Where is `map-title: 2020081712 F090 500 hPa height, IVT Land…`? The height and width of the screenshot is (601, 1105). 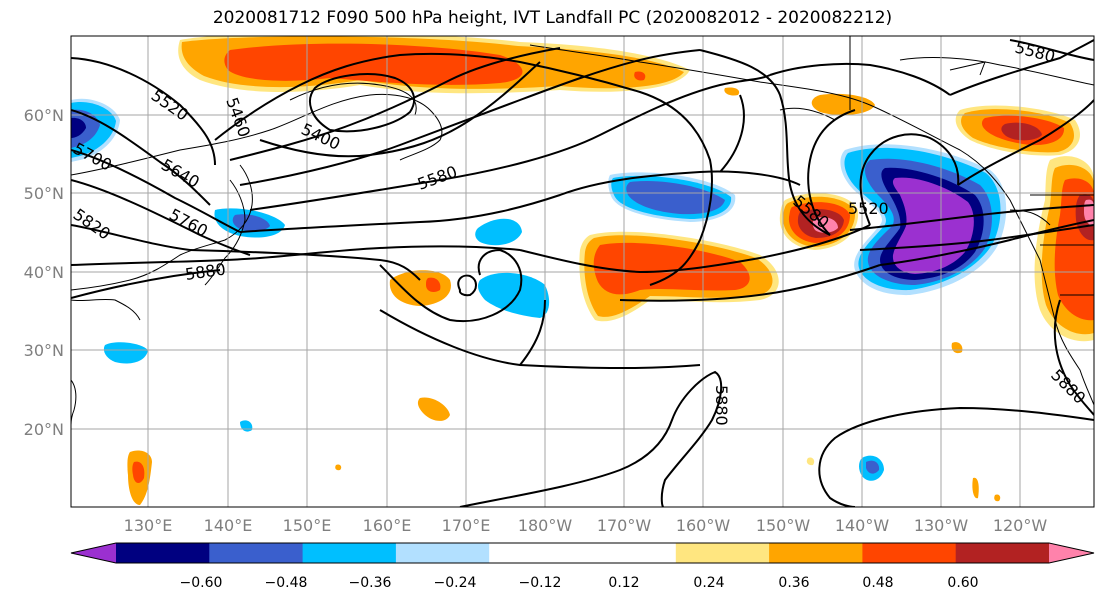
map-title: 2020081712 F090 500 hPa height, IVT Land… is located at coordinates (552, 18).